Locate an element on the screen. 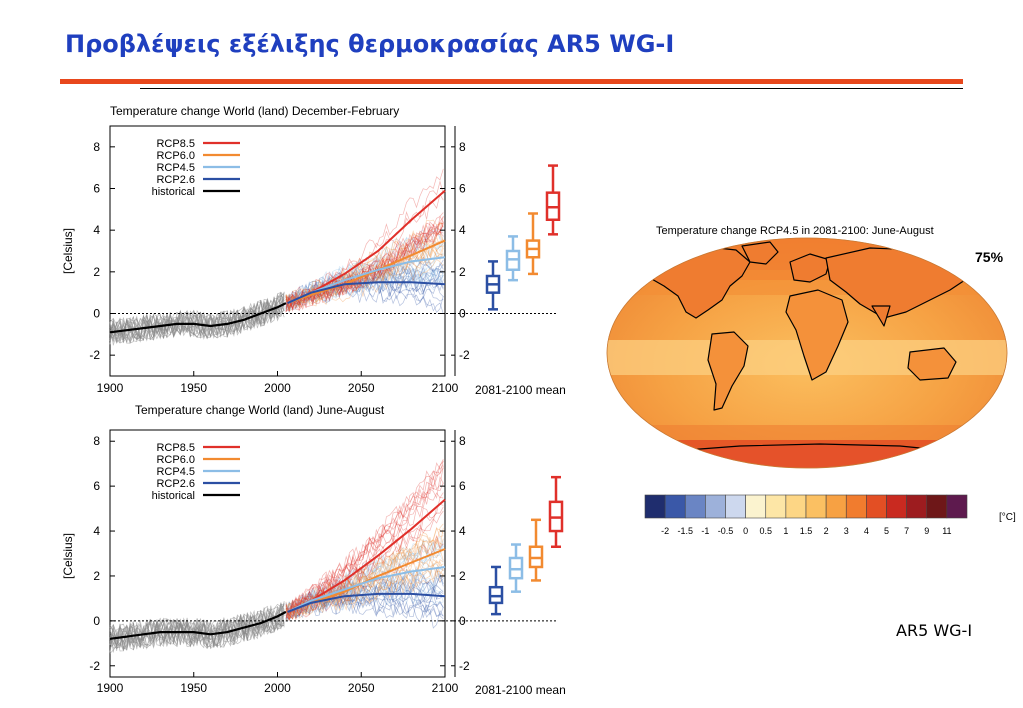 The width and height of the screenshot is (1023, 708). colorbar-label: 3 is located at coordinates (846, 531).